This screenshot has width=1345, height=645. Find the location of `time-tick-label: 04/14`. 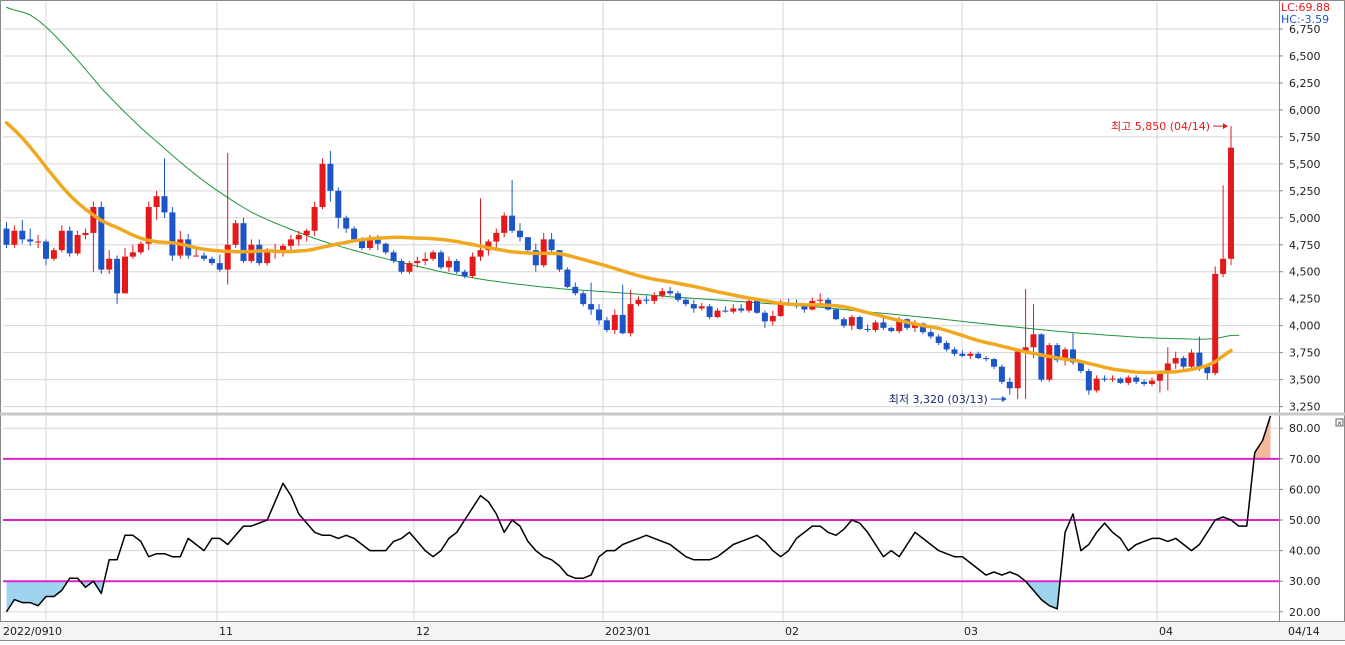

time-tick-label: 04/14 is located at coordinates (1304, 631).